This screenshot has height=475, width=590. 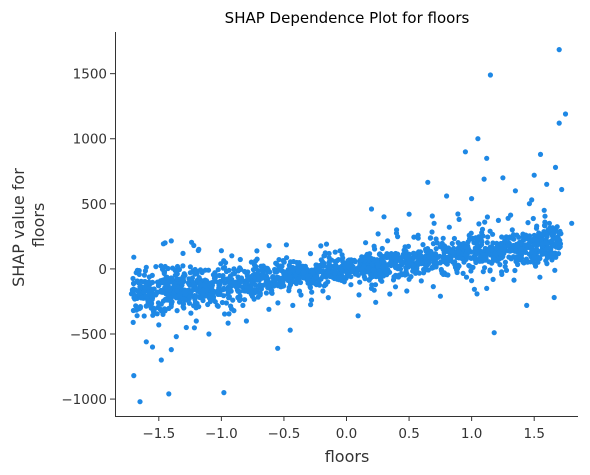 I want to click on y-axis-label-line-2: floors, so click(x=38, y=225).